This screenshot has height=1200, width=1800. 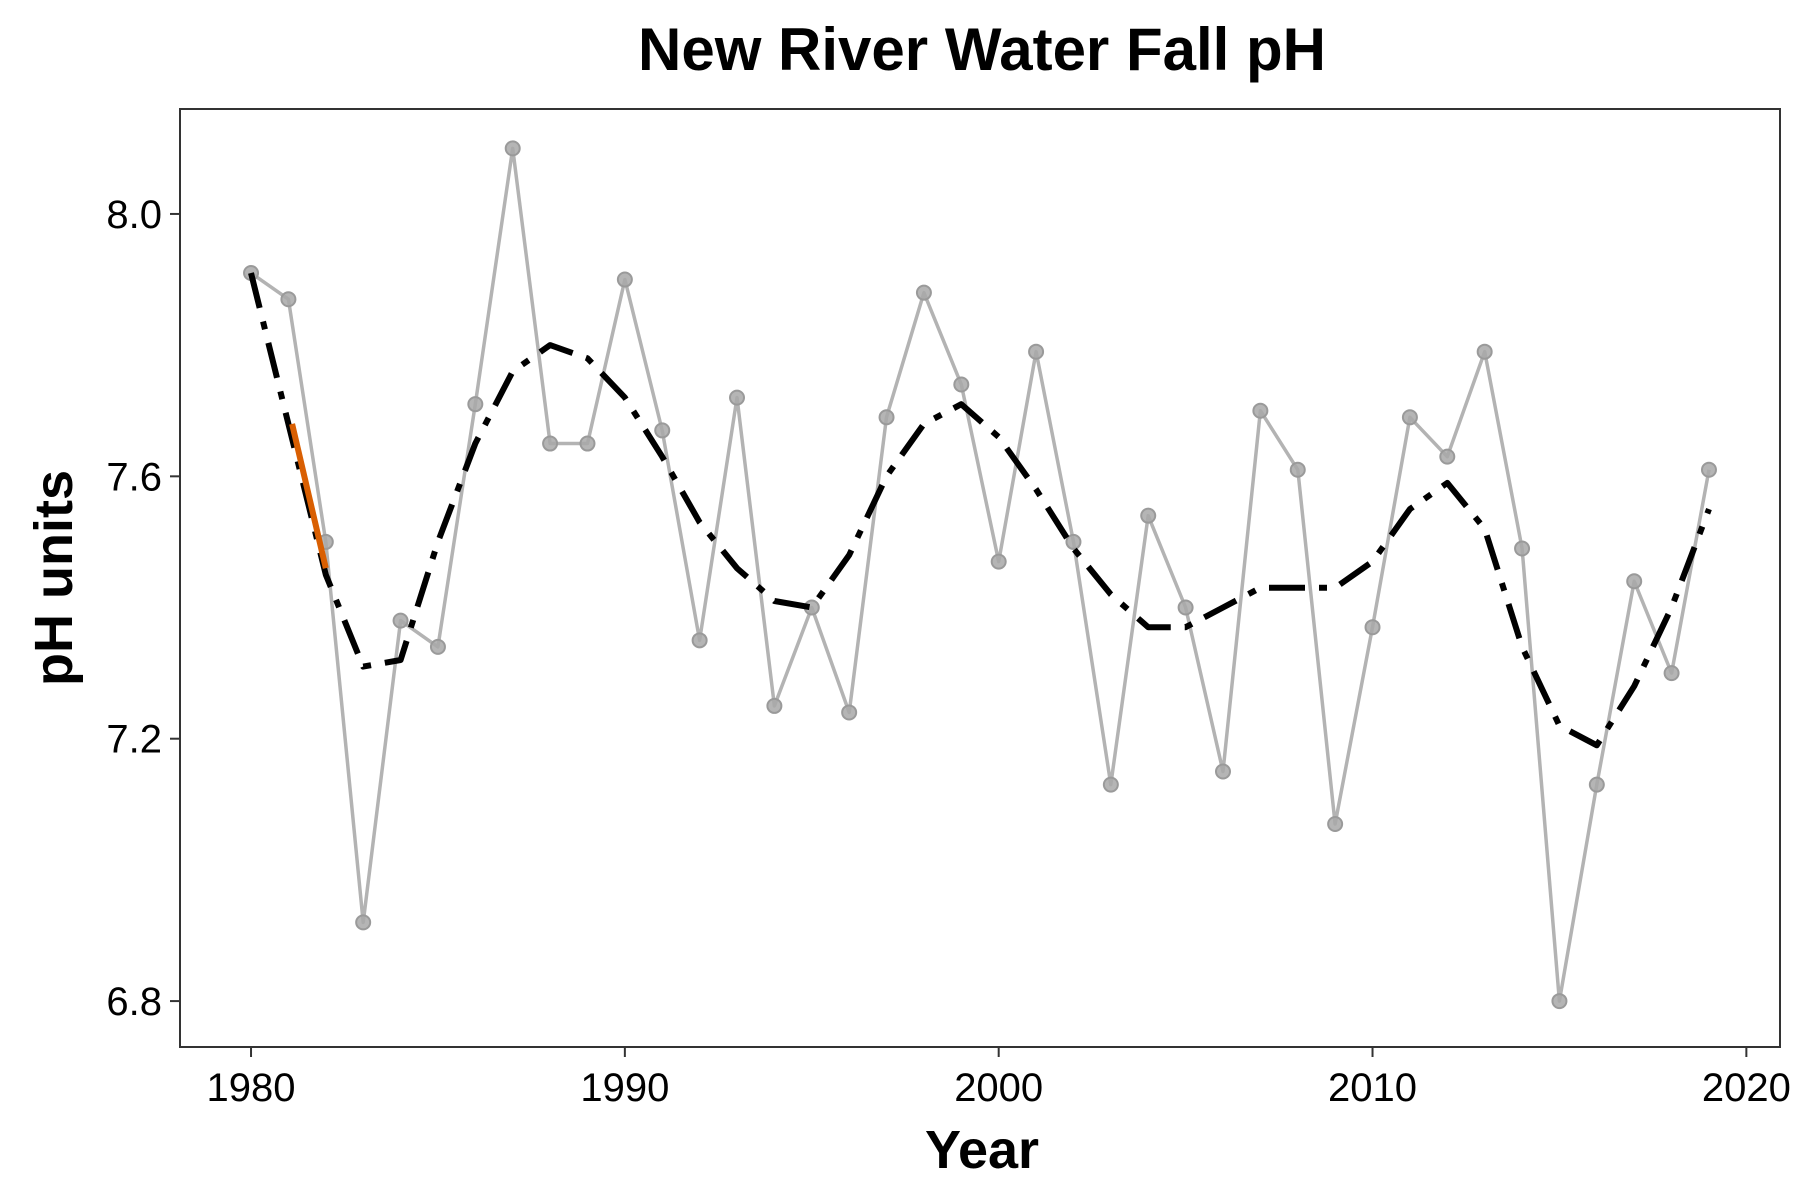 I want to click on observed-ph-point-1993, so click(x=737, y=397).